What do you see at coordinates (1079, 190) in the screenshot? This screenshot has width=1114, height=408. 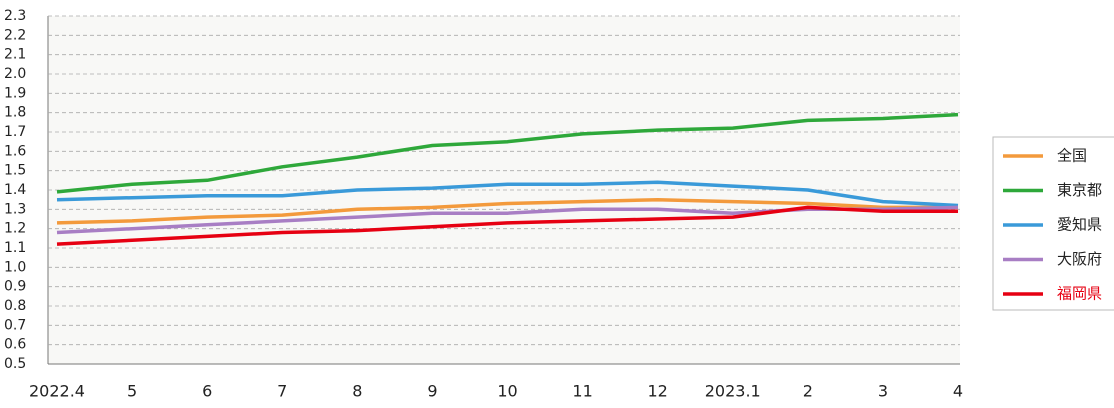 I see `legend-label: 東京都` at bounding box center [1079, 190].